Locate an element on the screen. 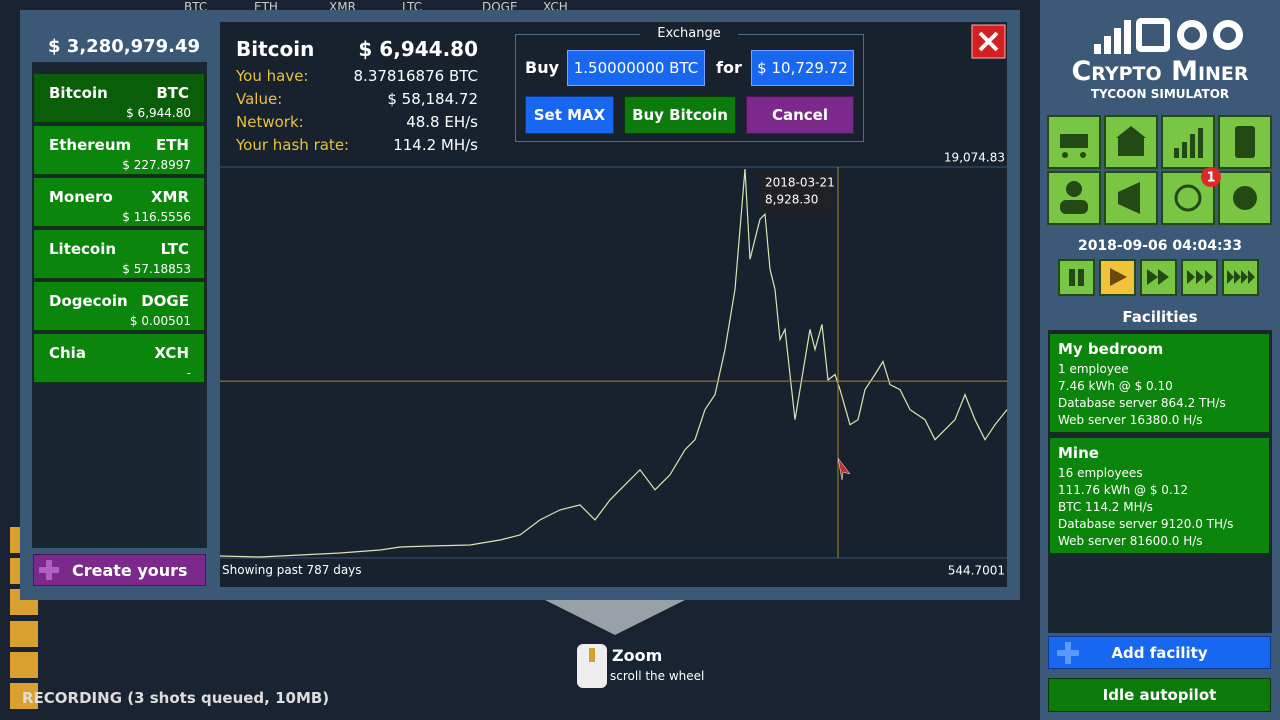  amount-input: 1.50000000 BTC is located at coordinates (636, 68).